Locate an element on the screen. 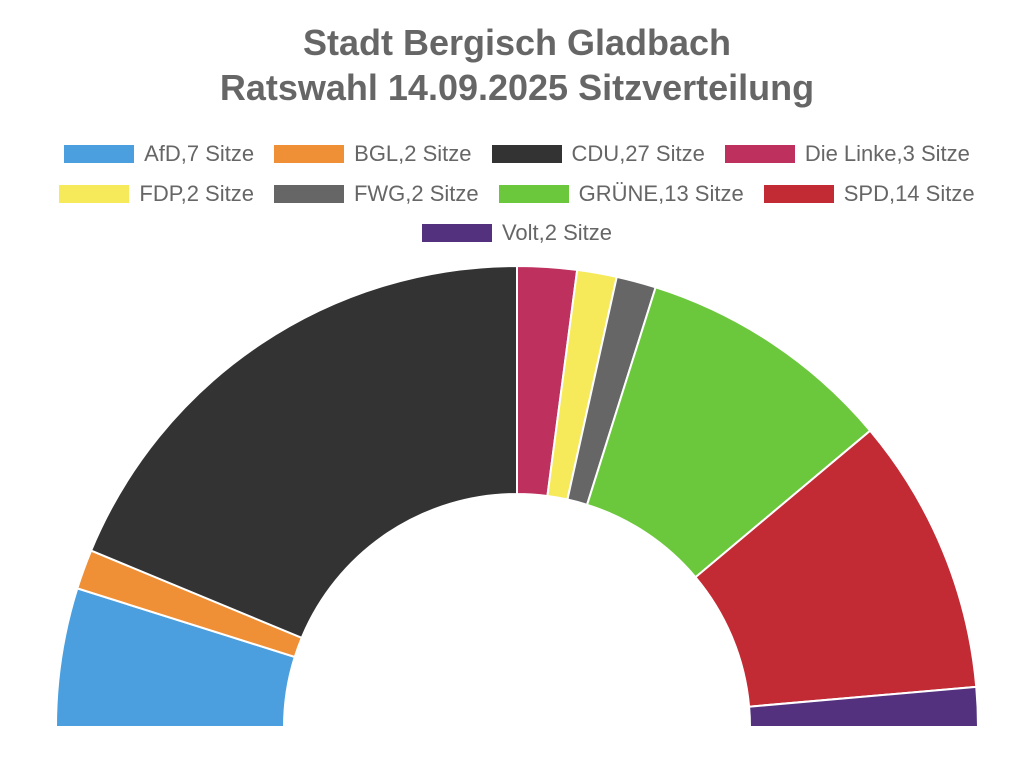 The width and height of the screenshot is (1030, 776). legend-item-fwg: FWG,2 Sitze is located at coordinates (376, 193).